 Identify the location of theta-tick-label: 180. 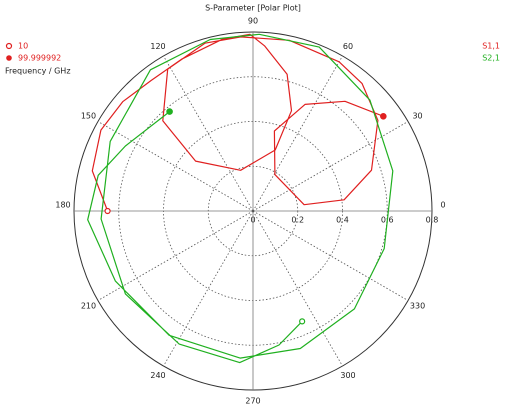
(62, 205).